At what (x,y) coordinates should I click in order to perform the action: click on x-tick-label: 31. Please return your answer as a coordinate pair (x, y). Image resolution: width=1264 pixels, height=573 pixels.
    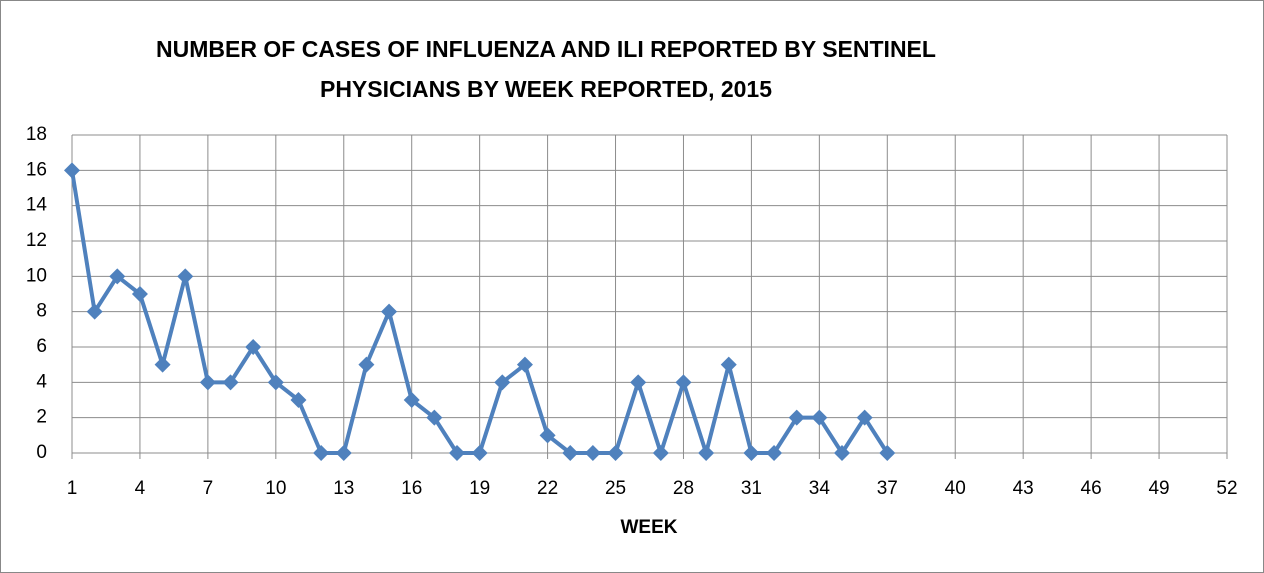
    Looking at the image, I should click on (751, 488).